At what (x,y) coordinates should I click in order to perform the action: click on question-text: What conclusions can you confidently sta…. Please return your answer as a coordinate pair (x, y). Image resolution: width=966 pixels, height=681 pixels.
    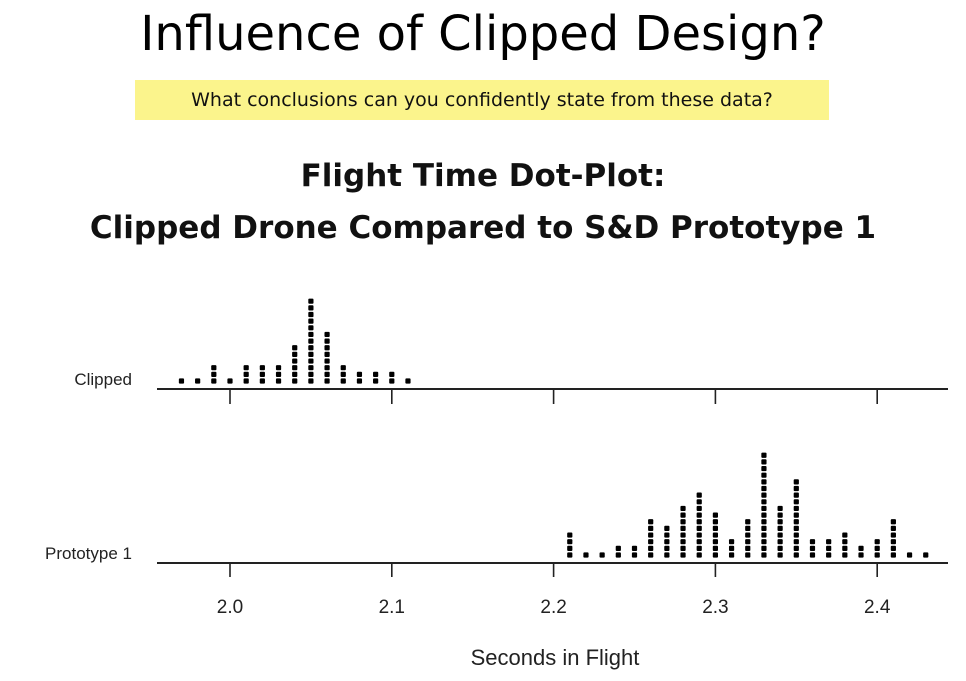
    Looking at the image, I should click on (482, 100).